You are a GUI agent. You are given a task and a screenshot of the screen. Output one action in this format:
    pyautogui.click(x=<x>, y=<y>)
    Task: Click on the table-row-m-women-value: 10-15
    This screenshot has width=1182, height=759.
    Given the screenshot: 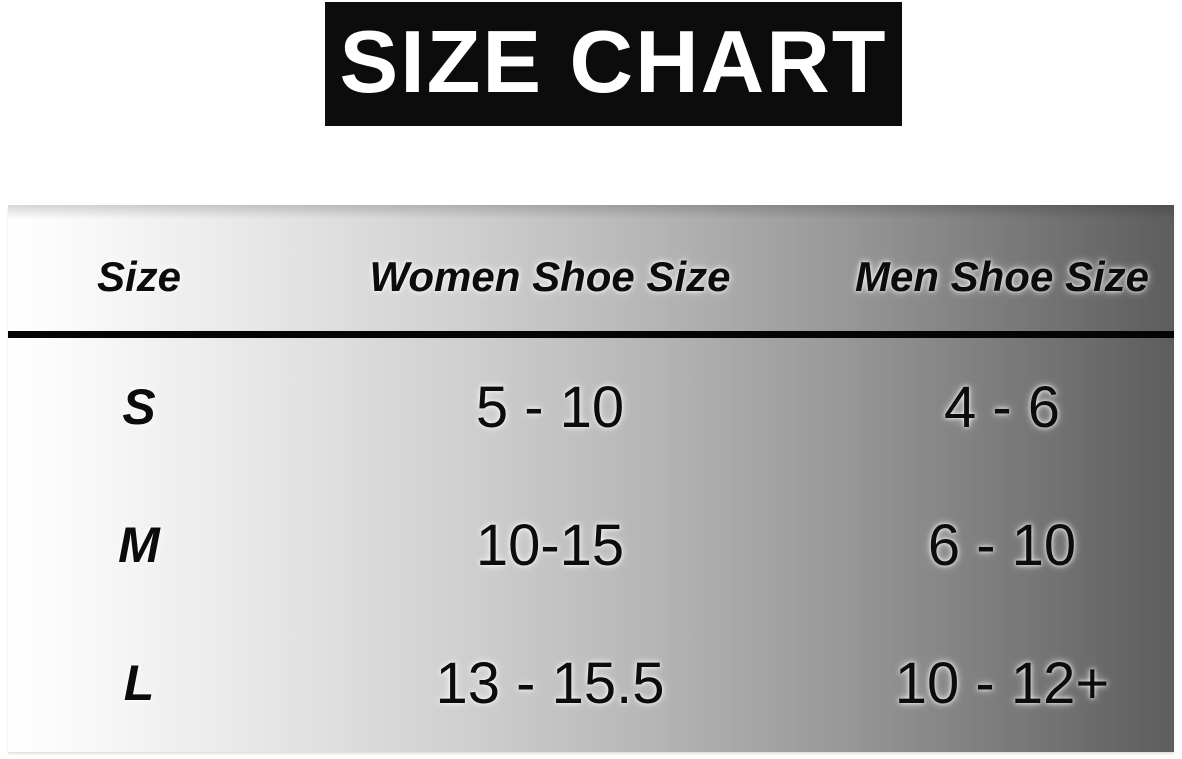 What is the action you would take?
    pyautogui.click(x=550, y=545)
    